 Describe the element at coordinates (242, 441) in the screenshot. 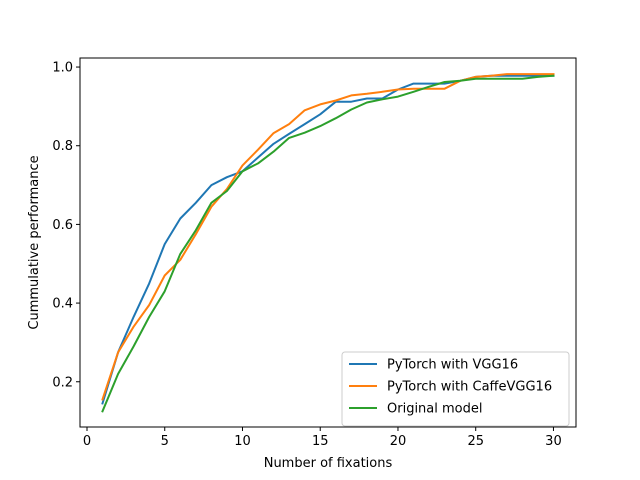

I see `x-tick-label: 10` at that location.